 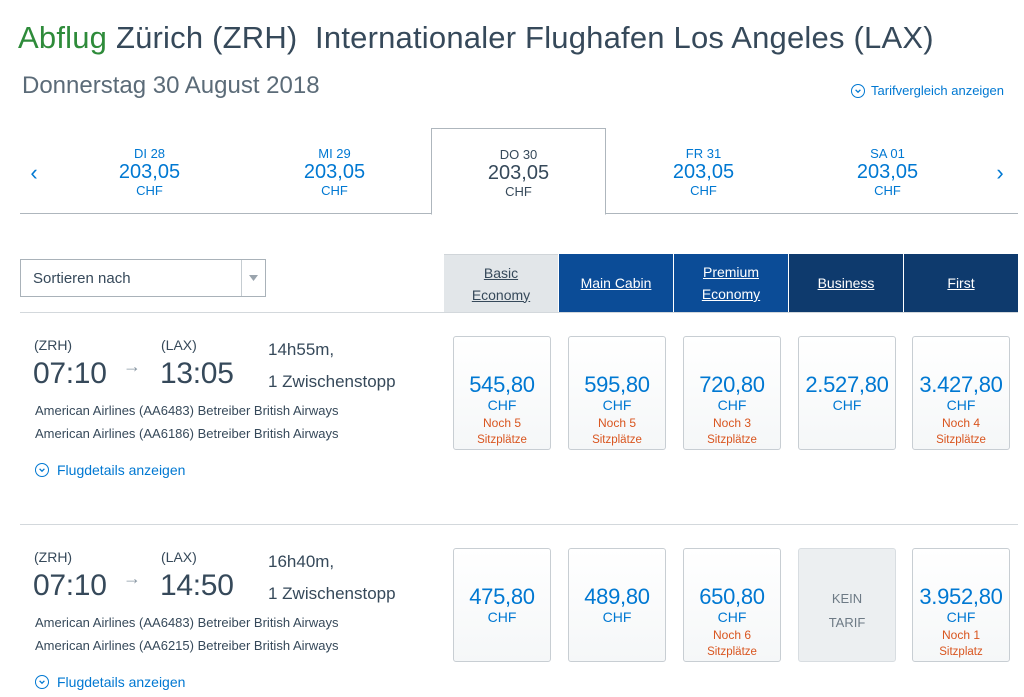 I want to click on fare-premium-economy: 720,80 CHF Noch 3 Sitzplätze, so click(x=732, y=393).